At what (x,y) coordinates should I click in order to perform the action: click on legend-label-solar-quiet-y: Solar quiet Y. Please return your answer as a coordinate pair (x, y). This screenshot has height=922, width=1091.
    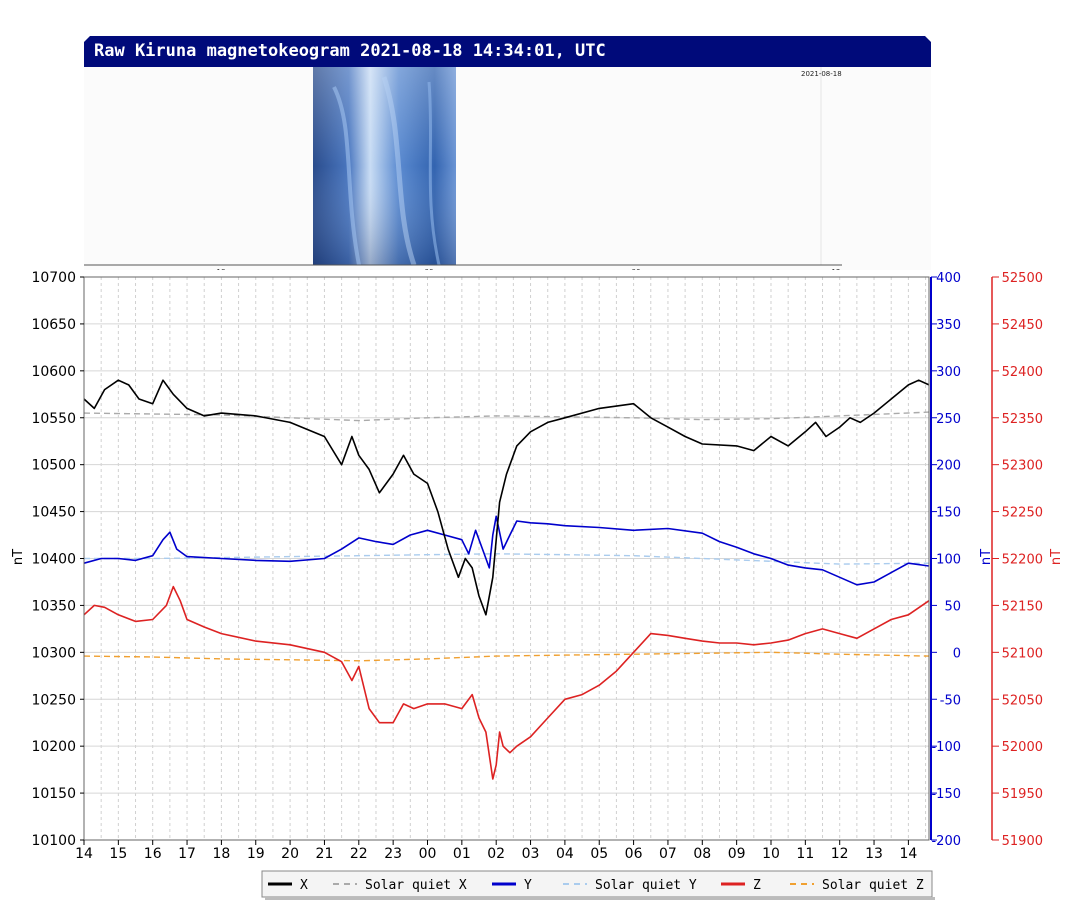
    Looking at the image, I should click on (646, 885).